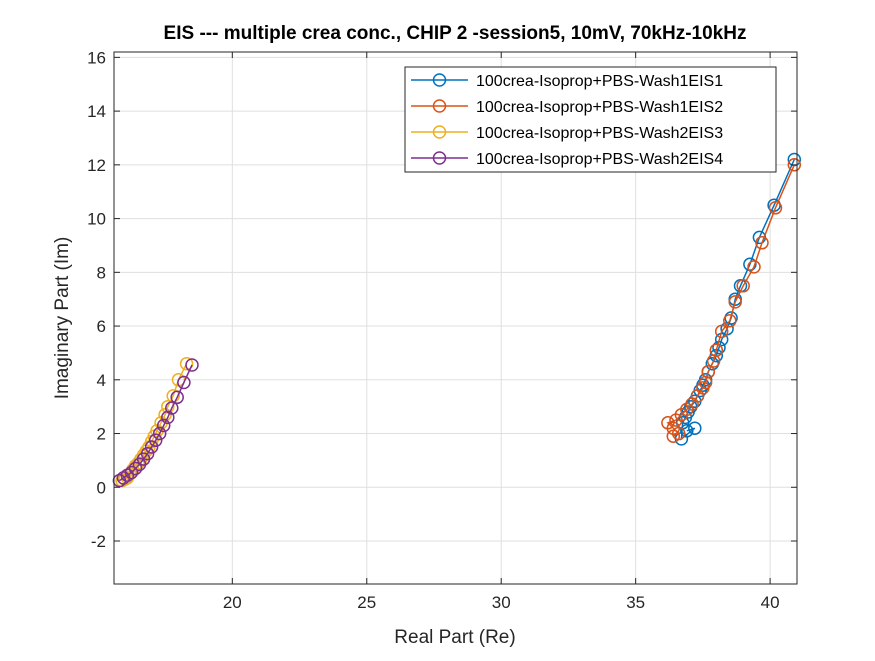 The image size is (875, 661). I want to click on legend-box, so click(590, 119).